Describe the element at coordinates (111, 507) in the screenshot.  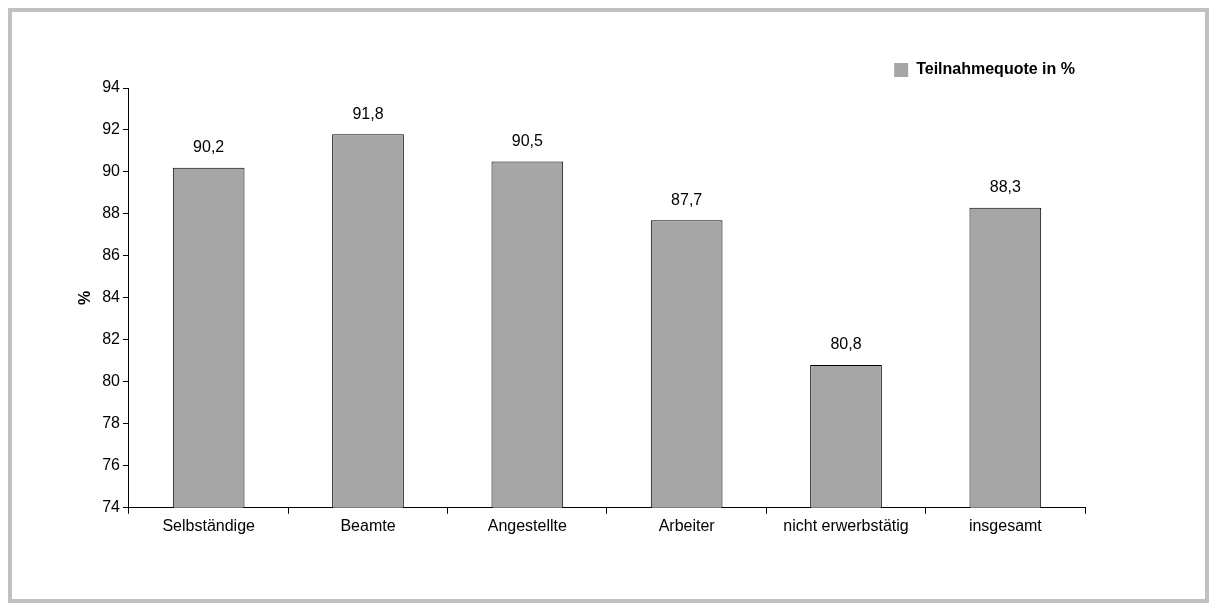
I see `y-tick-label: 74` at that location.